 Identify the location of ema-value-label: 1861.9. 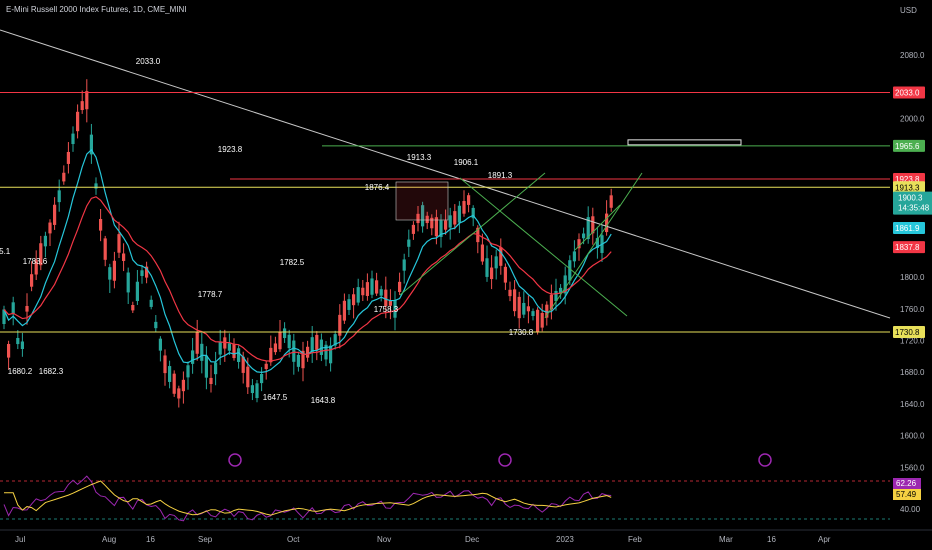
(907, 228).